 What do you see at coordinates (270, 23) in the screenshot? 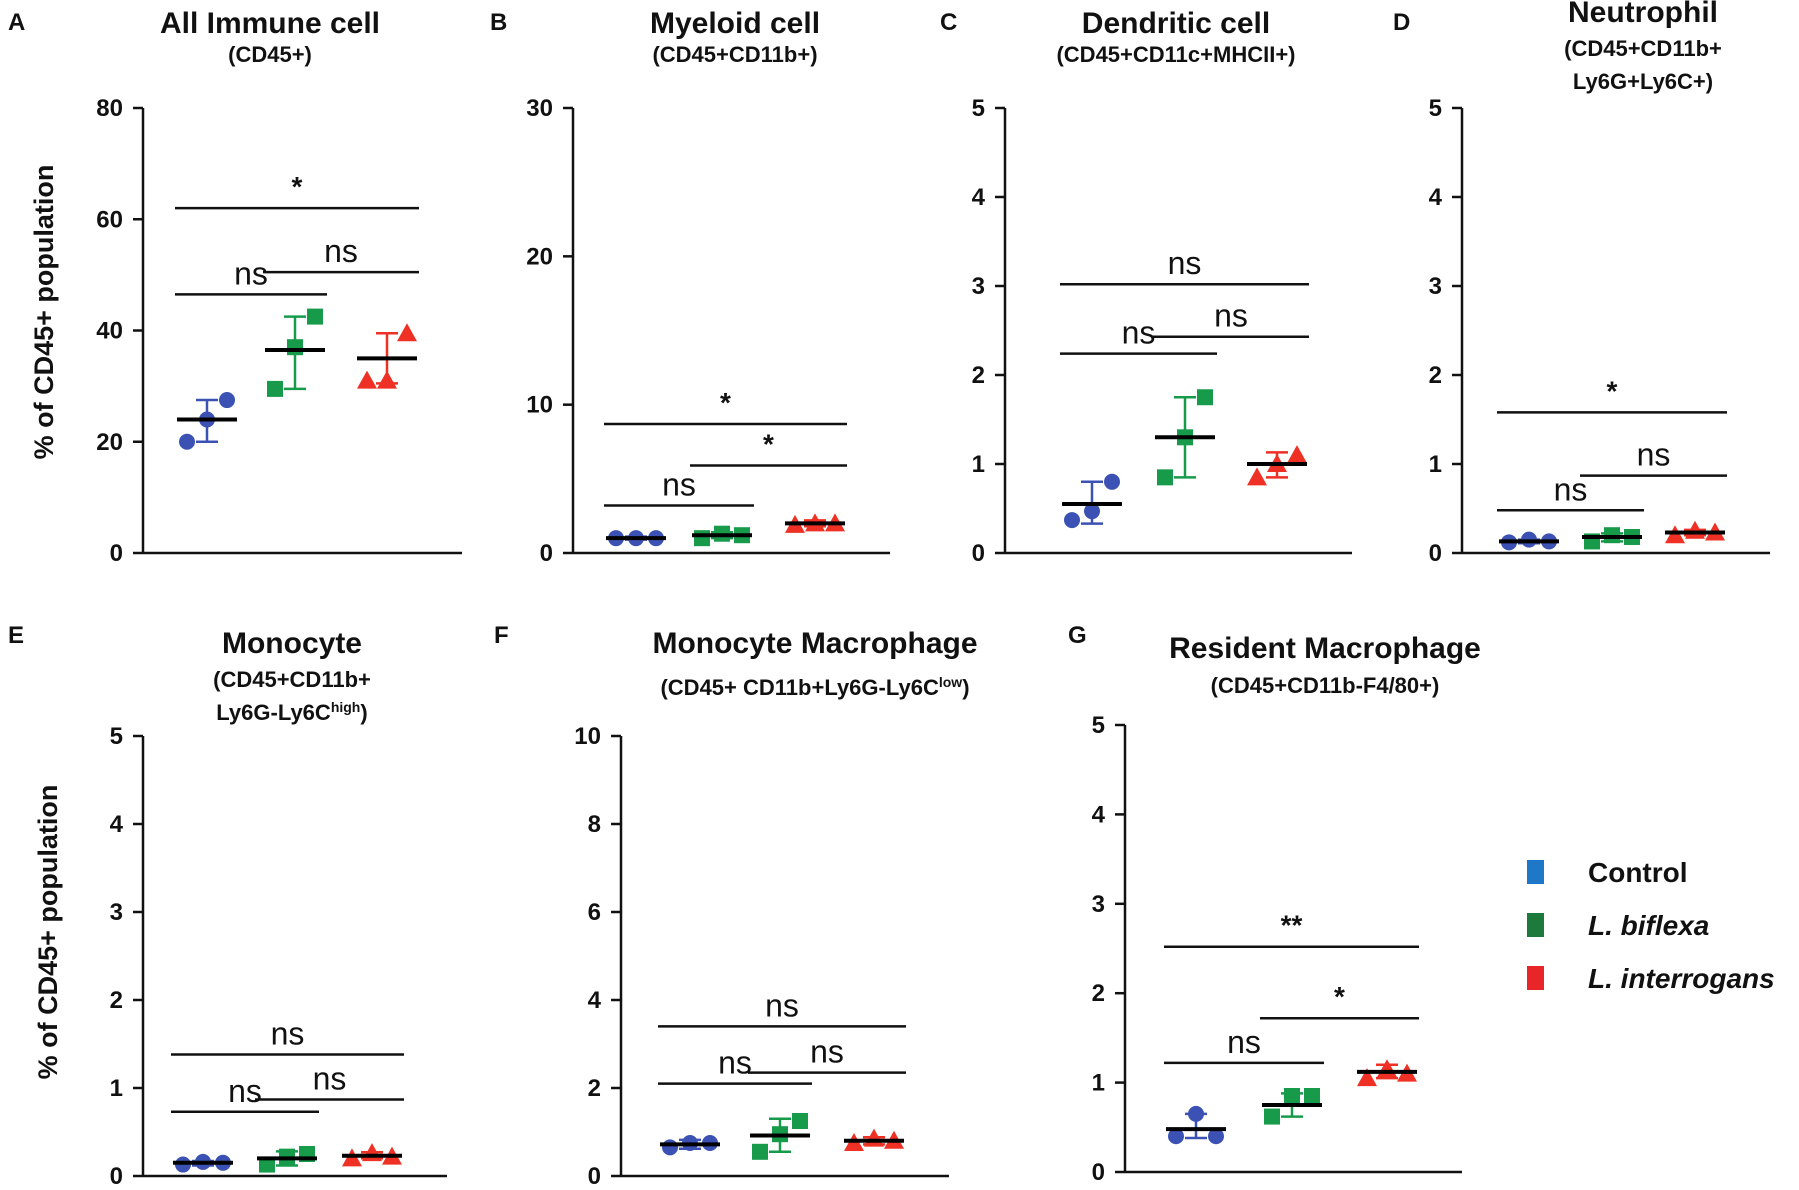
I see `panel-title: All Immune cell` at bounding box center [270, 23].